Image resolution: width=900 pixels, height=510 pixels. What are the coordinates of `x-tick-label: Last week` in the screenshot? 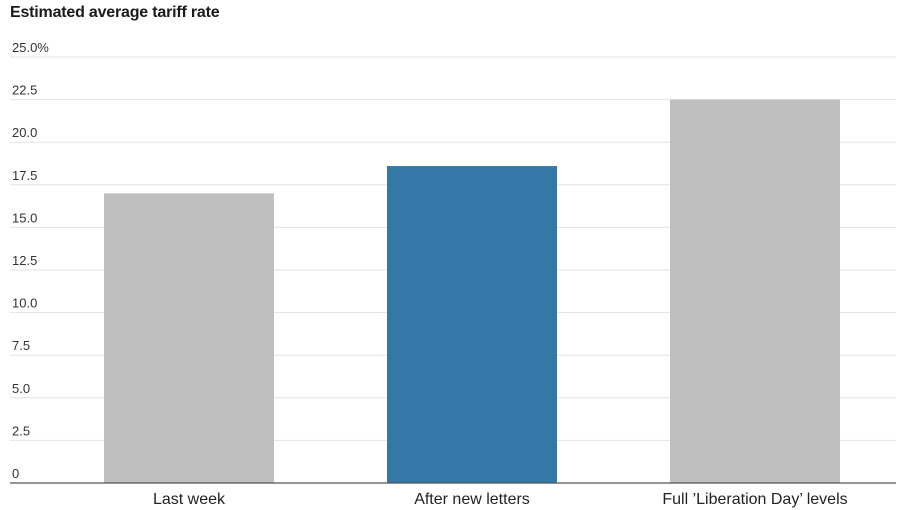 It's located at (189, 499).